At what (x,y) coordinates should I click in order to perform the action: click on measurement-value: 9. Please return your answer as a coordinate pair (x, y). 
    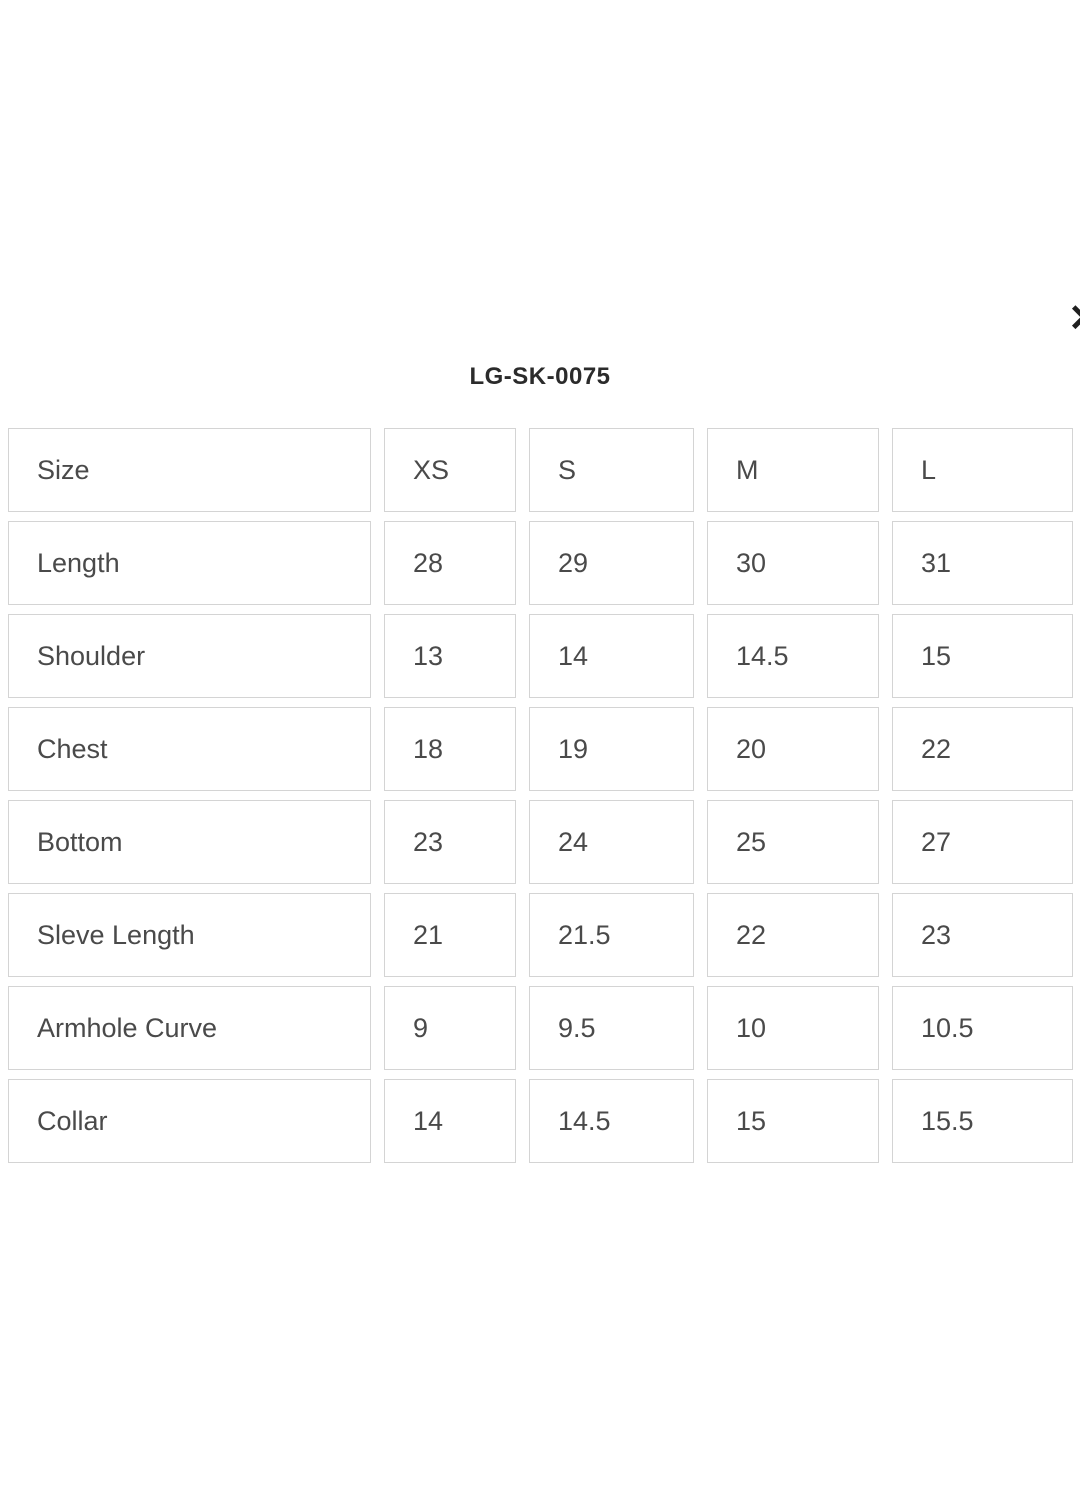
    Looking at the image, I should click on (450, 1028).